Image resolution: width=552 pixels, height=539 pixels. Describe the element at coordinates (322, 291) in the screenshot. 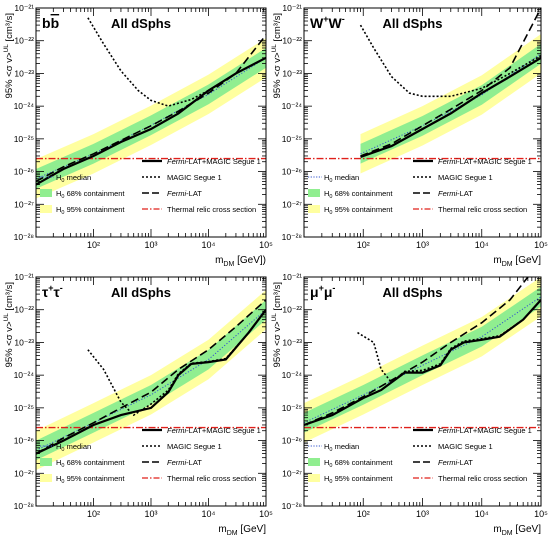

I see `channel-label: μ+μ-` at that location.